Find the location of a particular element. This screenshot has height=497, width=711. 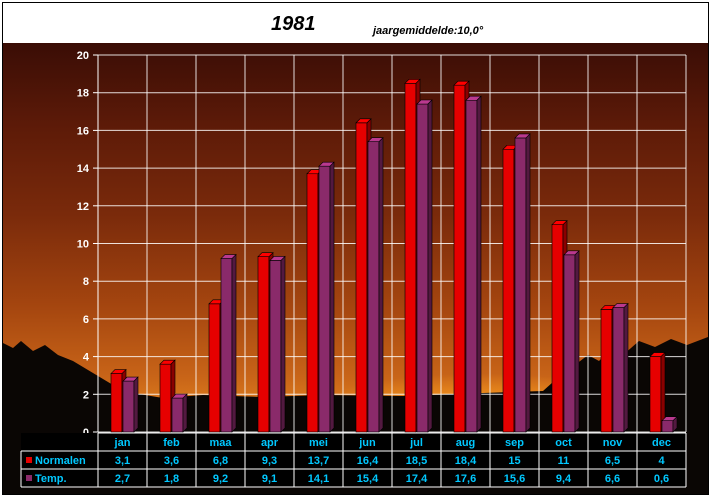

x-tick-label: oct is located at coordinates (563, 443).